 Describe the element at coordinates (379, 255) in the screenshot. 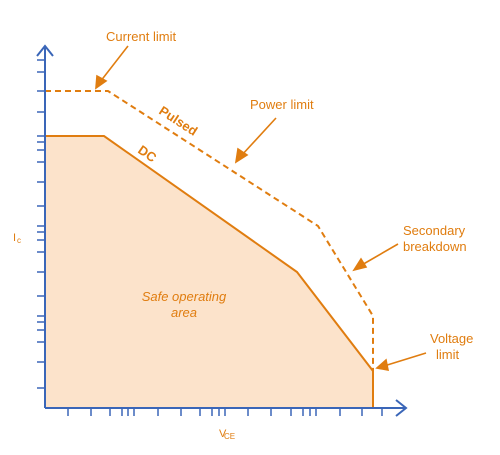

I see `secondary-breakdown-arrow` at that location.